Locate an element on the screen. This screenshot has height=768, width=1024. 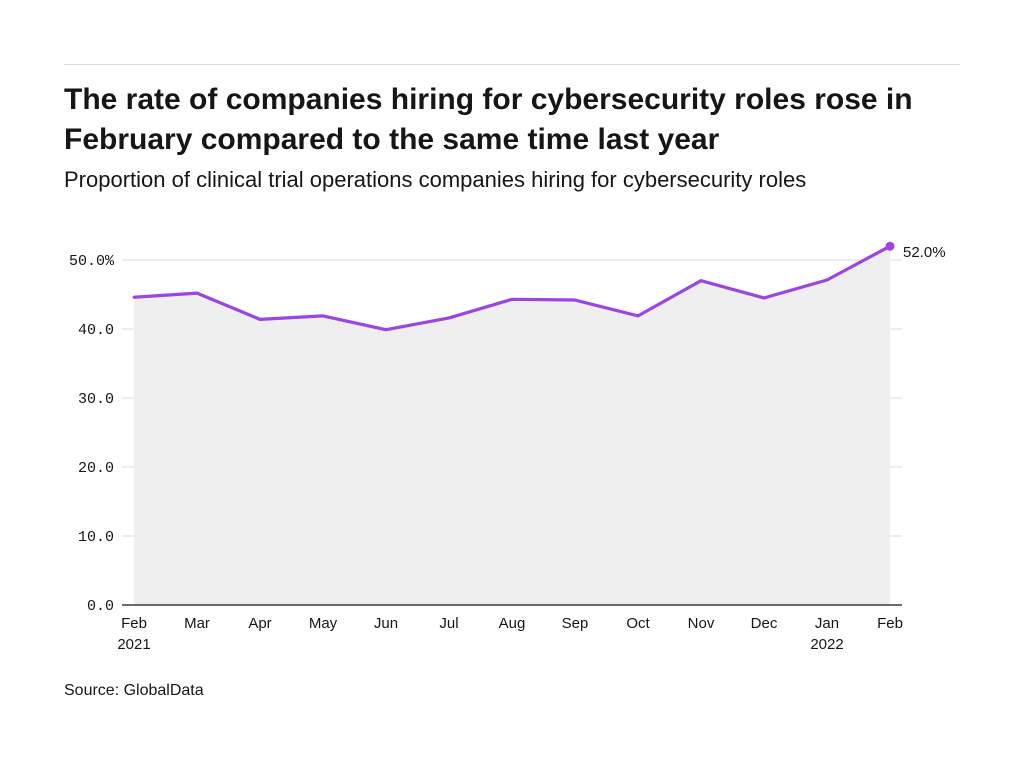
annotations: 52.0% is located at coordinates (539, 286).